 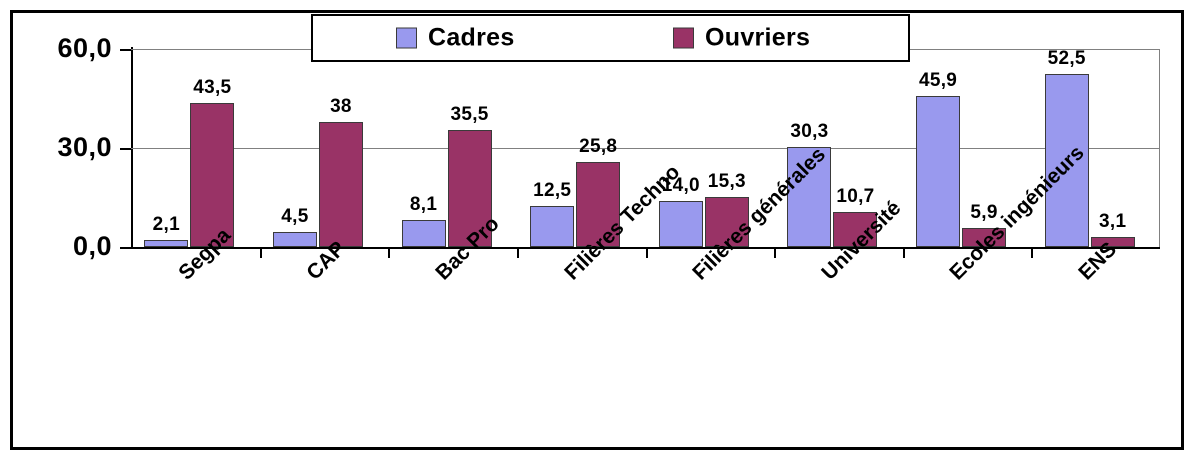 I want to click on bar-group: 2,1 43,5, so click(x=189, y=148).